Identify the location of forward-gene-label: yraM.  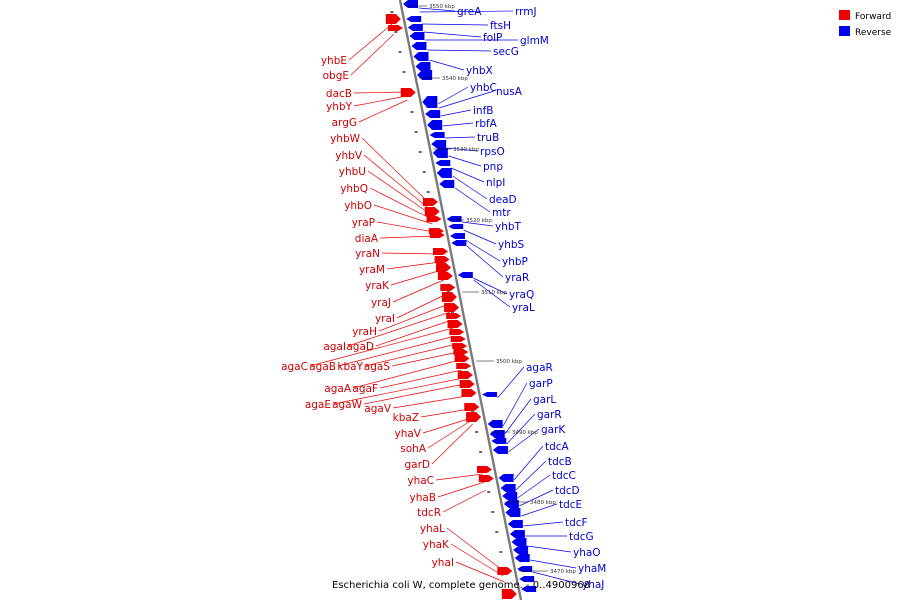
(372, 270).